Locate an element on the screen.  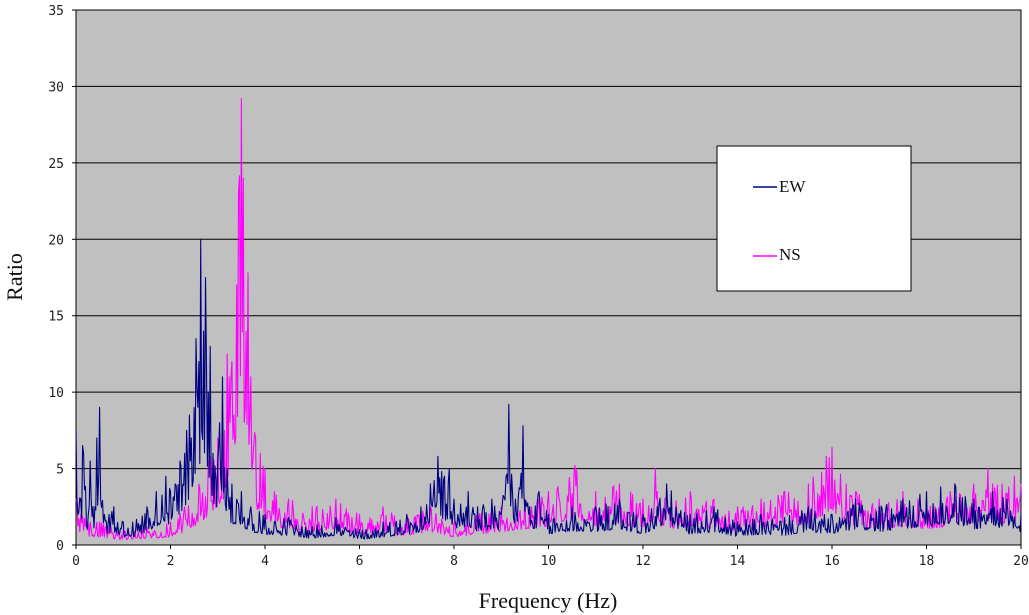
x-tick-label-6: 6 is located at coordinates (360, 561).